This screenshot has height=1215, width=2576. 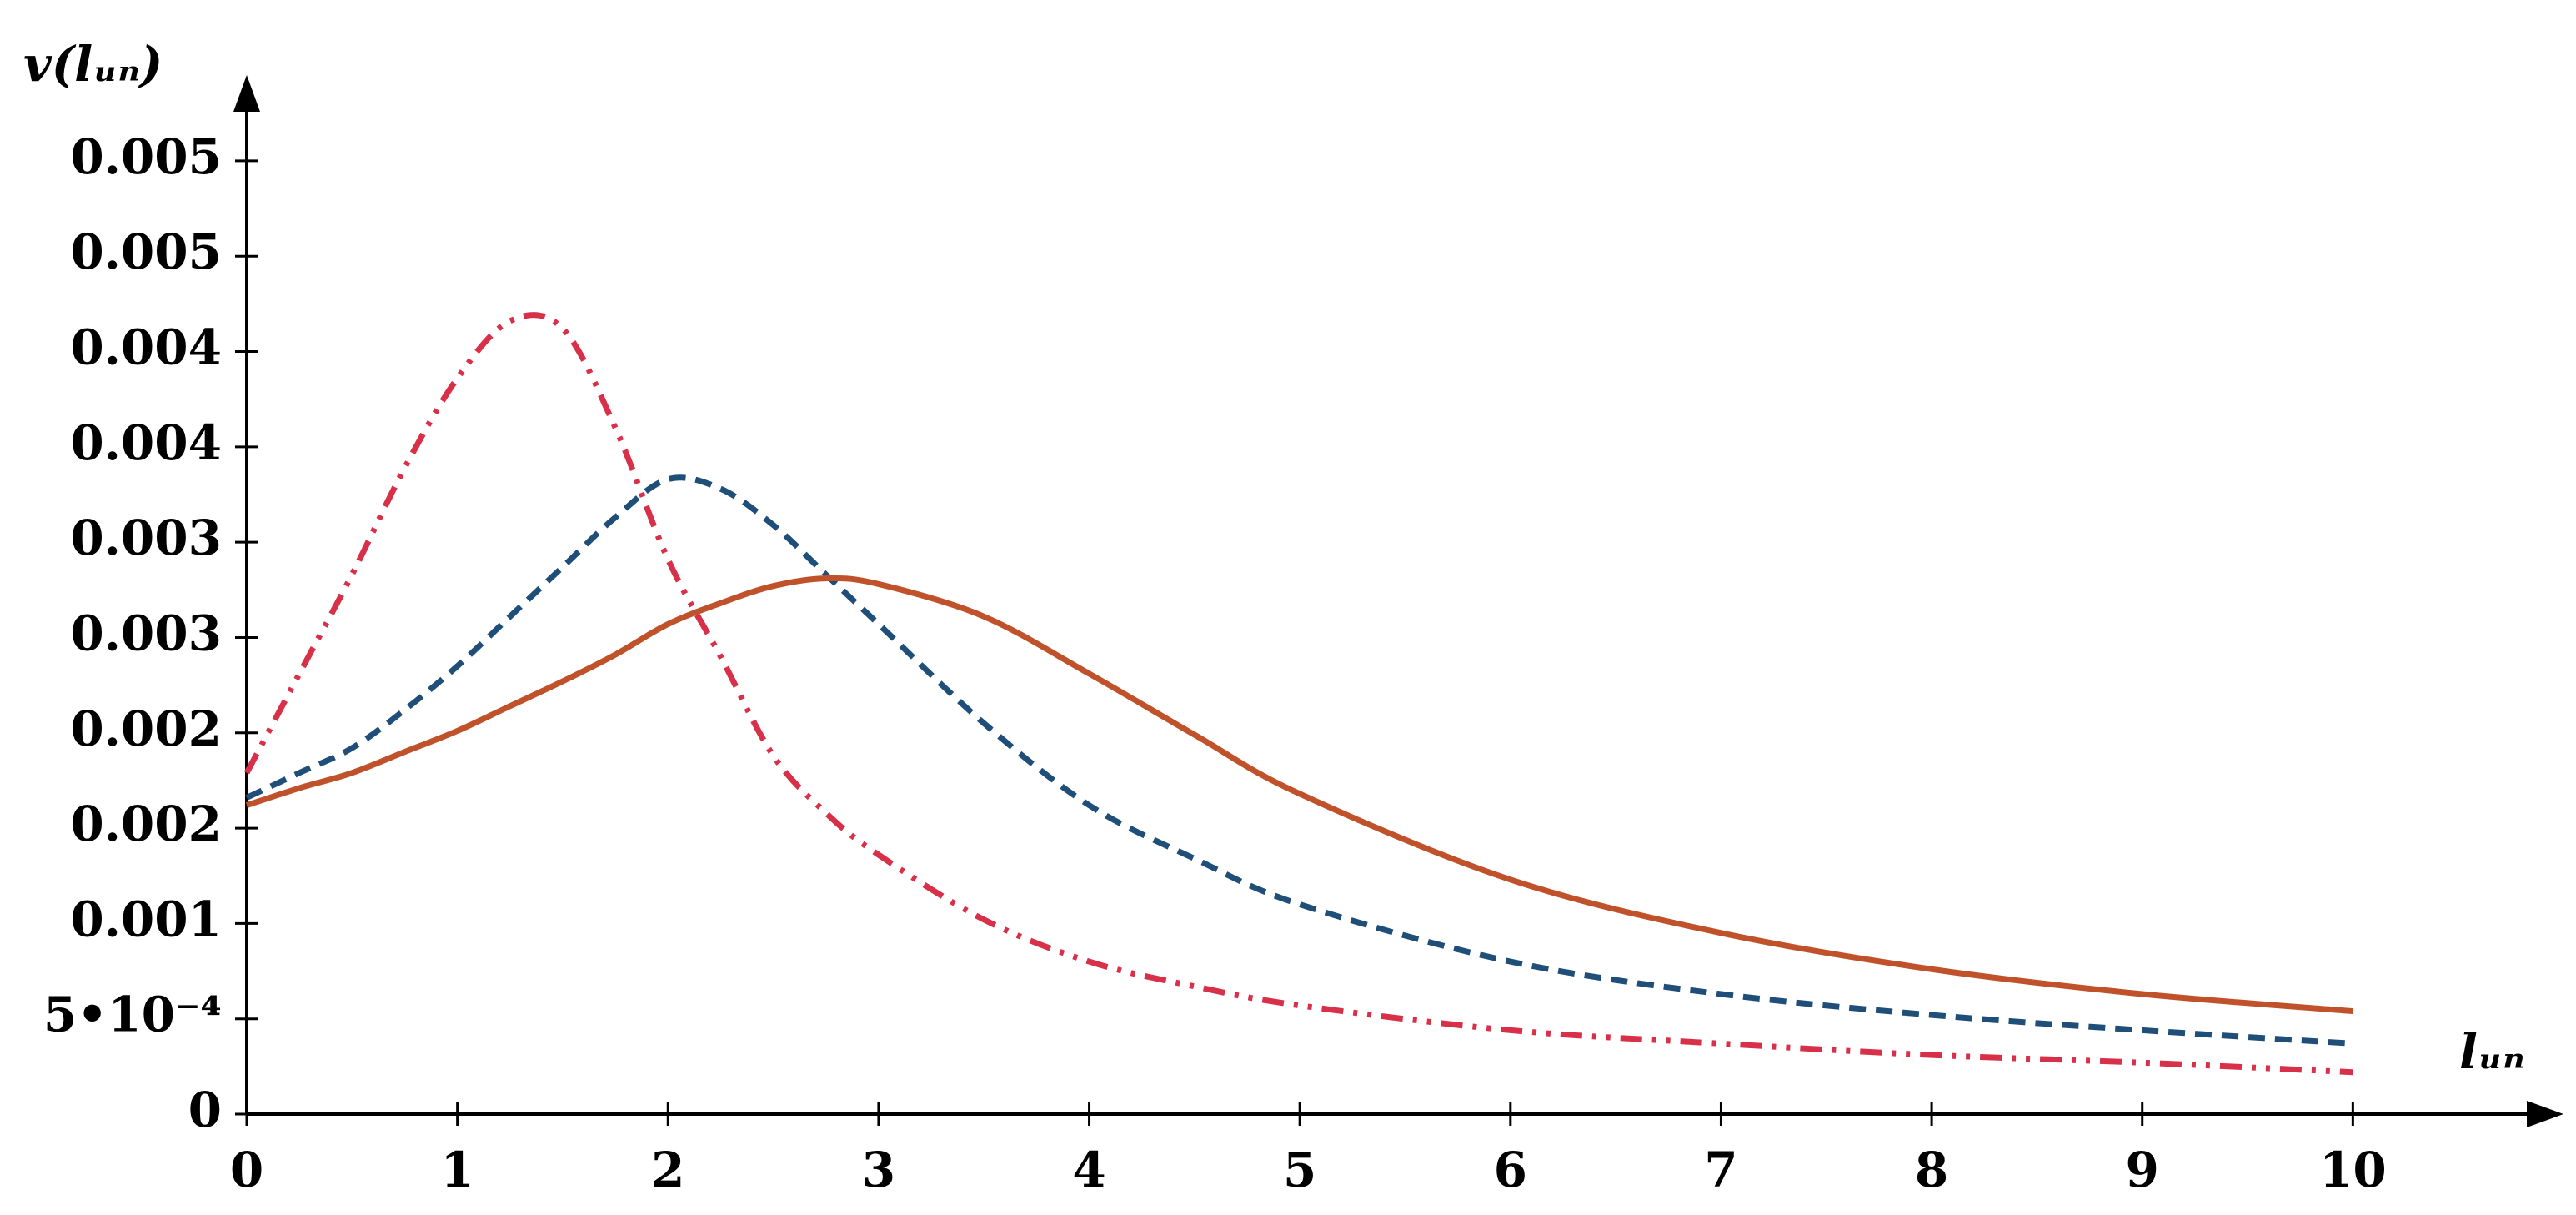 I want to click on x-tick-label: 2, so click(x=667, y=1170).